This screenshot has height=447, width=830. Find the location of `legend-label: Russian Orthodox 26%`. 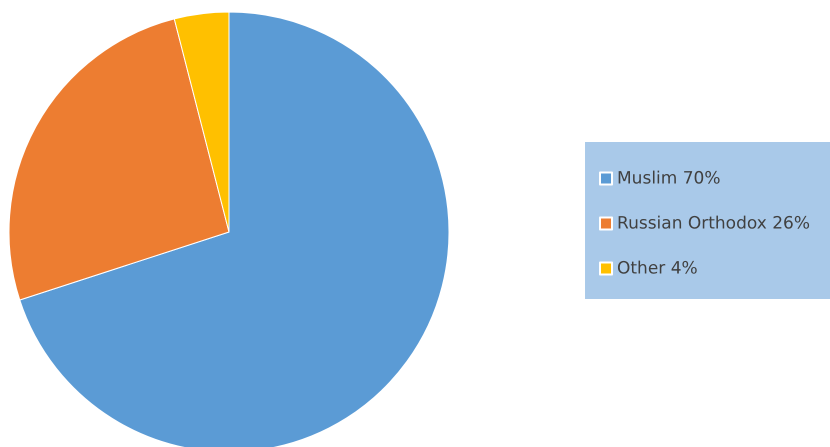

legend-label: Russian Orthodox 26% is located at coordinates (713, 224).